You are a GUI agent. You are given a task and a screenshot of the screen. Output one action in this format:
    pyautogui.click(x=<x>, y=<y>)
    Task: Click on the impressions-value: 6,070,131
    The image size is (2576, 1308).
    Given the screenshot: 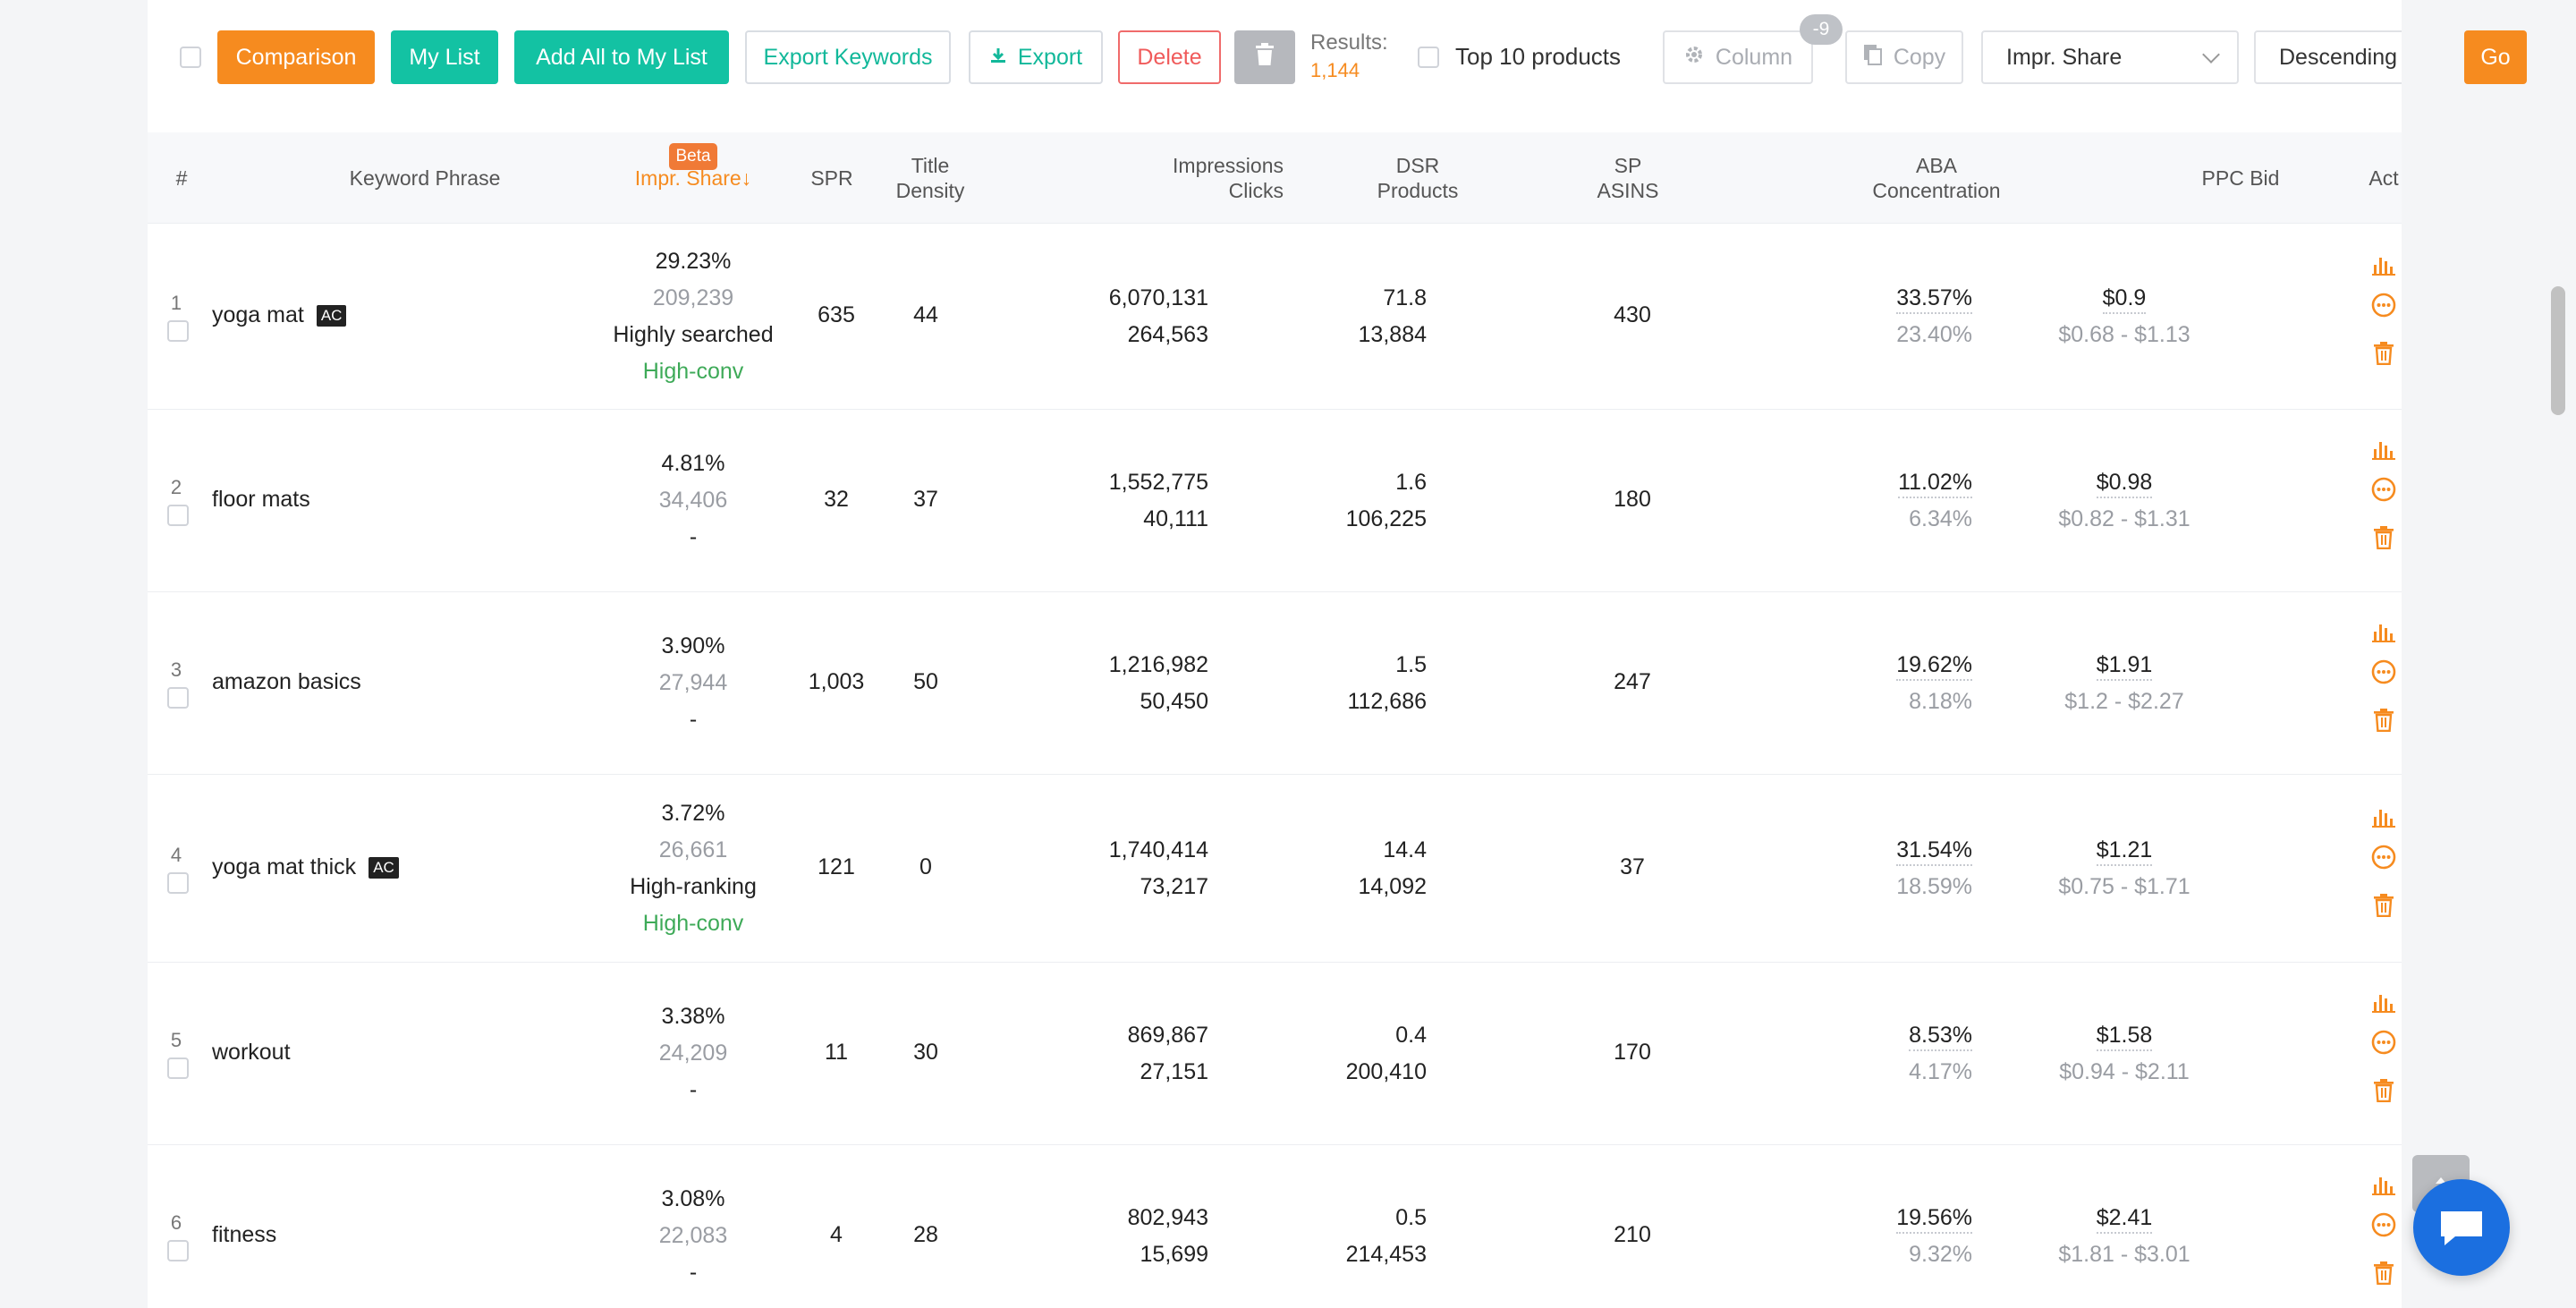 What is the action you would take?
    pyautogui.click(x=1158, y=297)
    